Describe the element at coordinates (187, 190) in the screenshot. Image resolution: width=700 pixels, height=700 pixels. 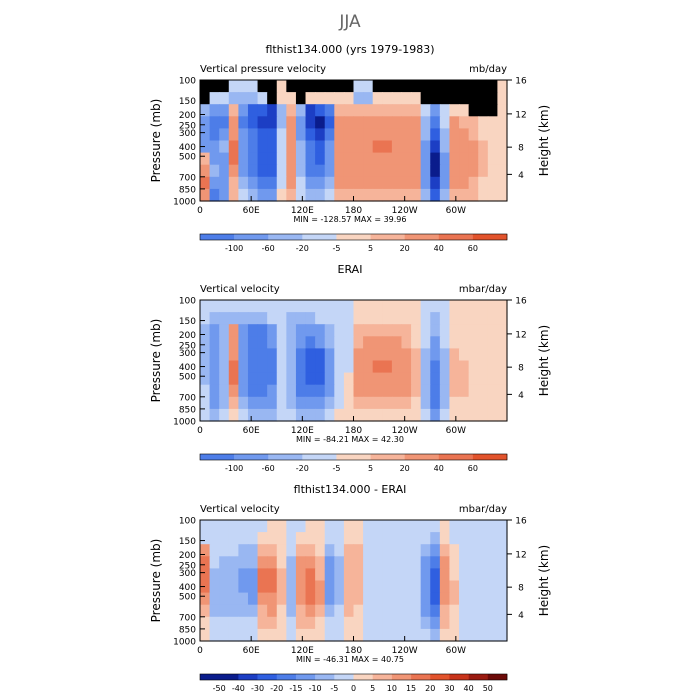
I see `y-tick-label: 850` at that location.